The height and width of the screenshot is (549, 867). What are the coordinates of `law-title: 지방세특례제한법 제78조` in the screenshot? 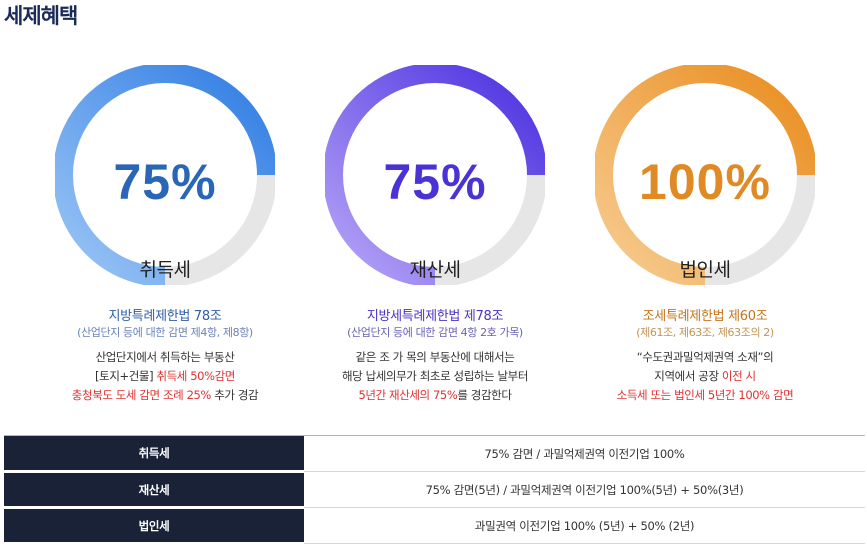 It's located at (435, 316).